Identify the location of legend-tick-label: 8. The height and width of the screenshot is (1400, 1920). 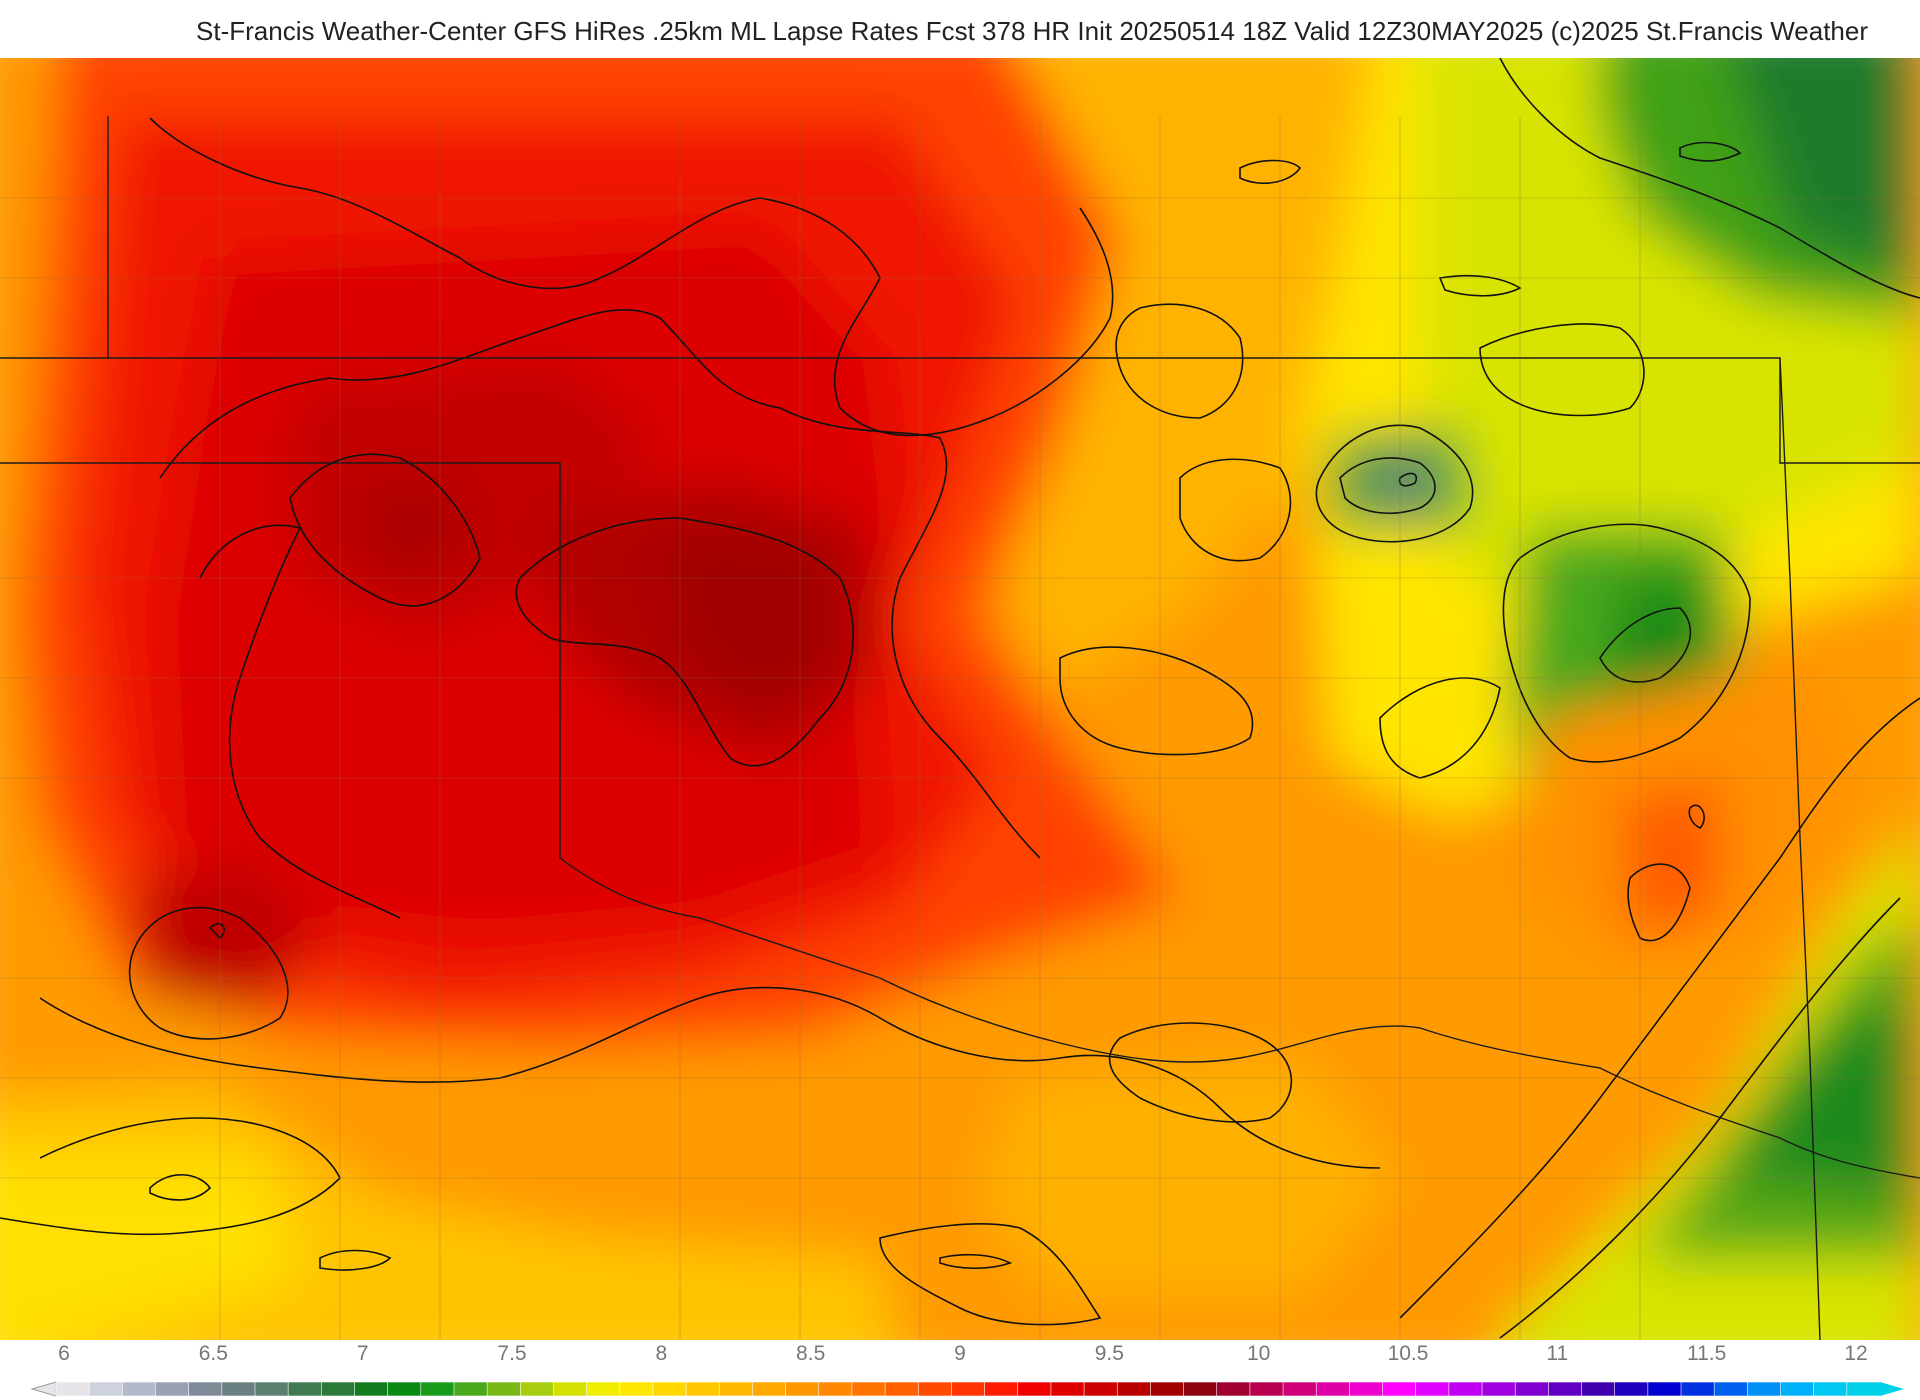
(661, 1353).